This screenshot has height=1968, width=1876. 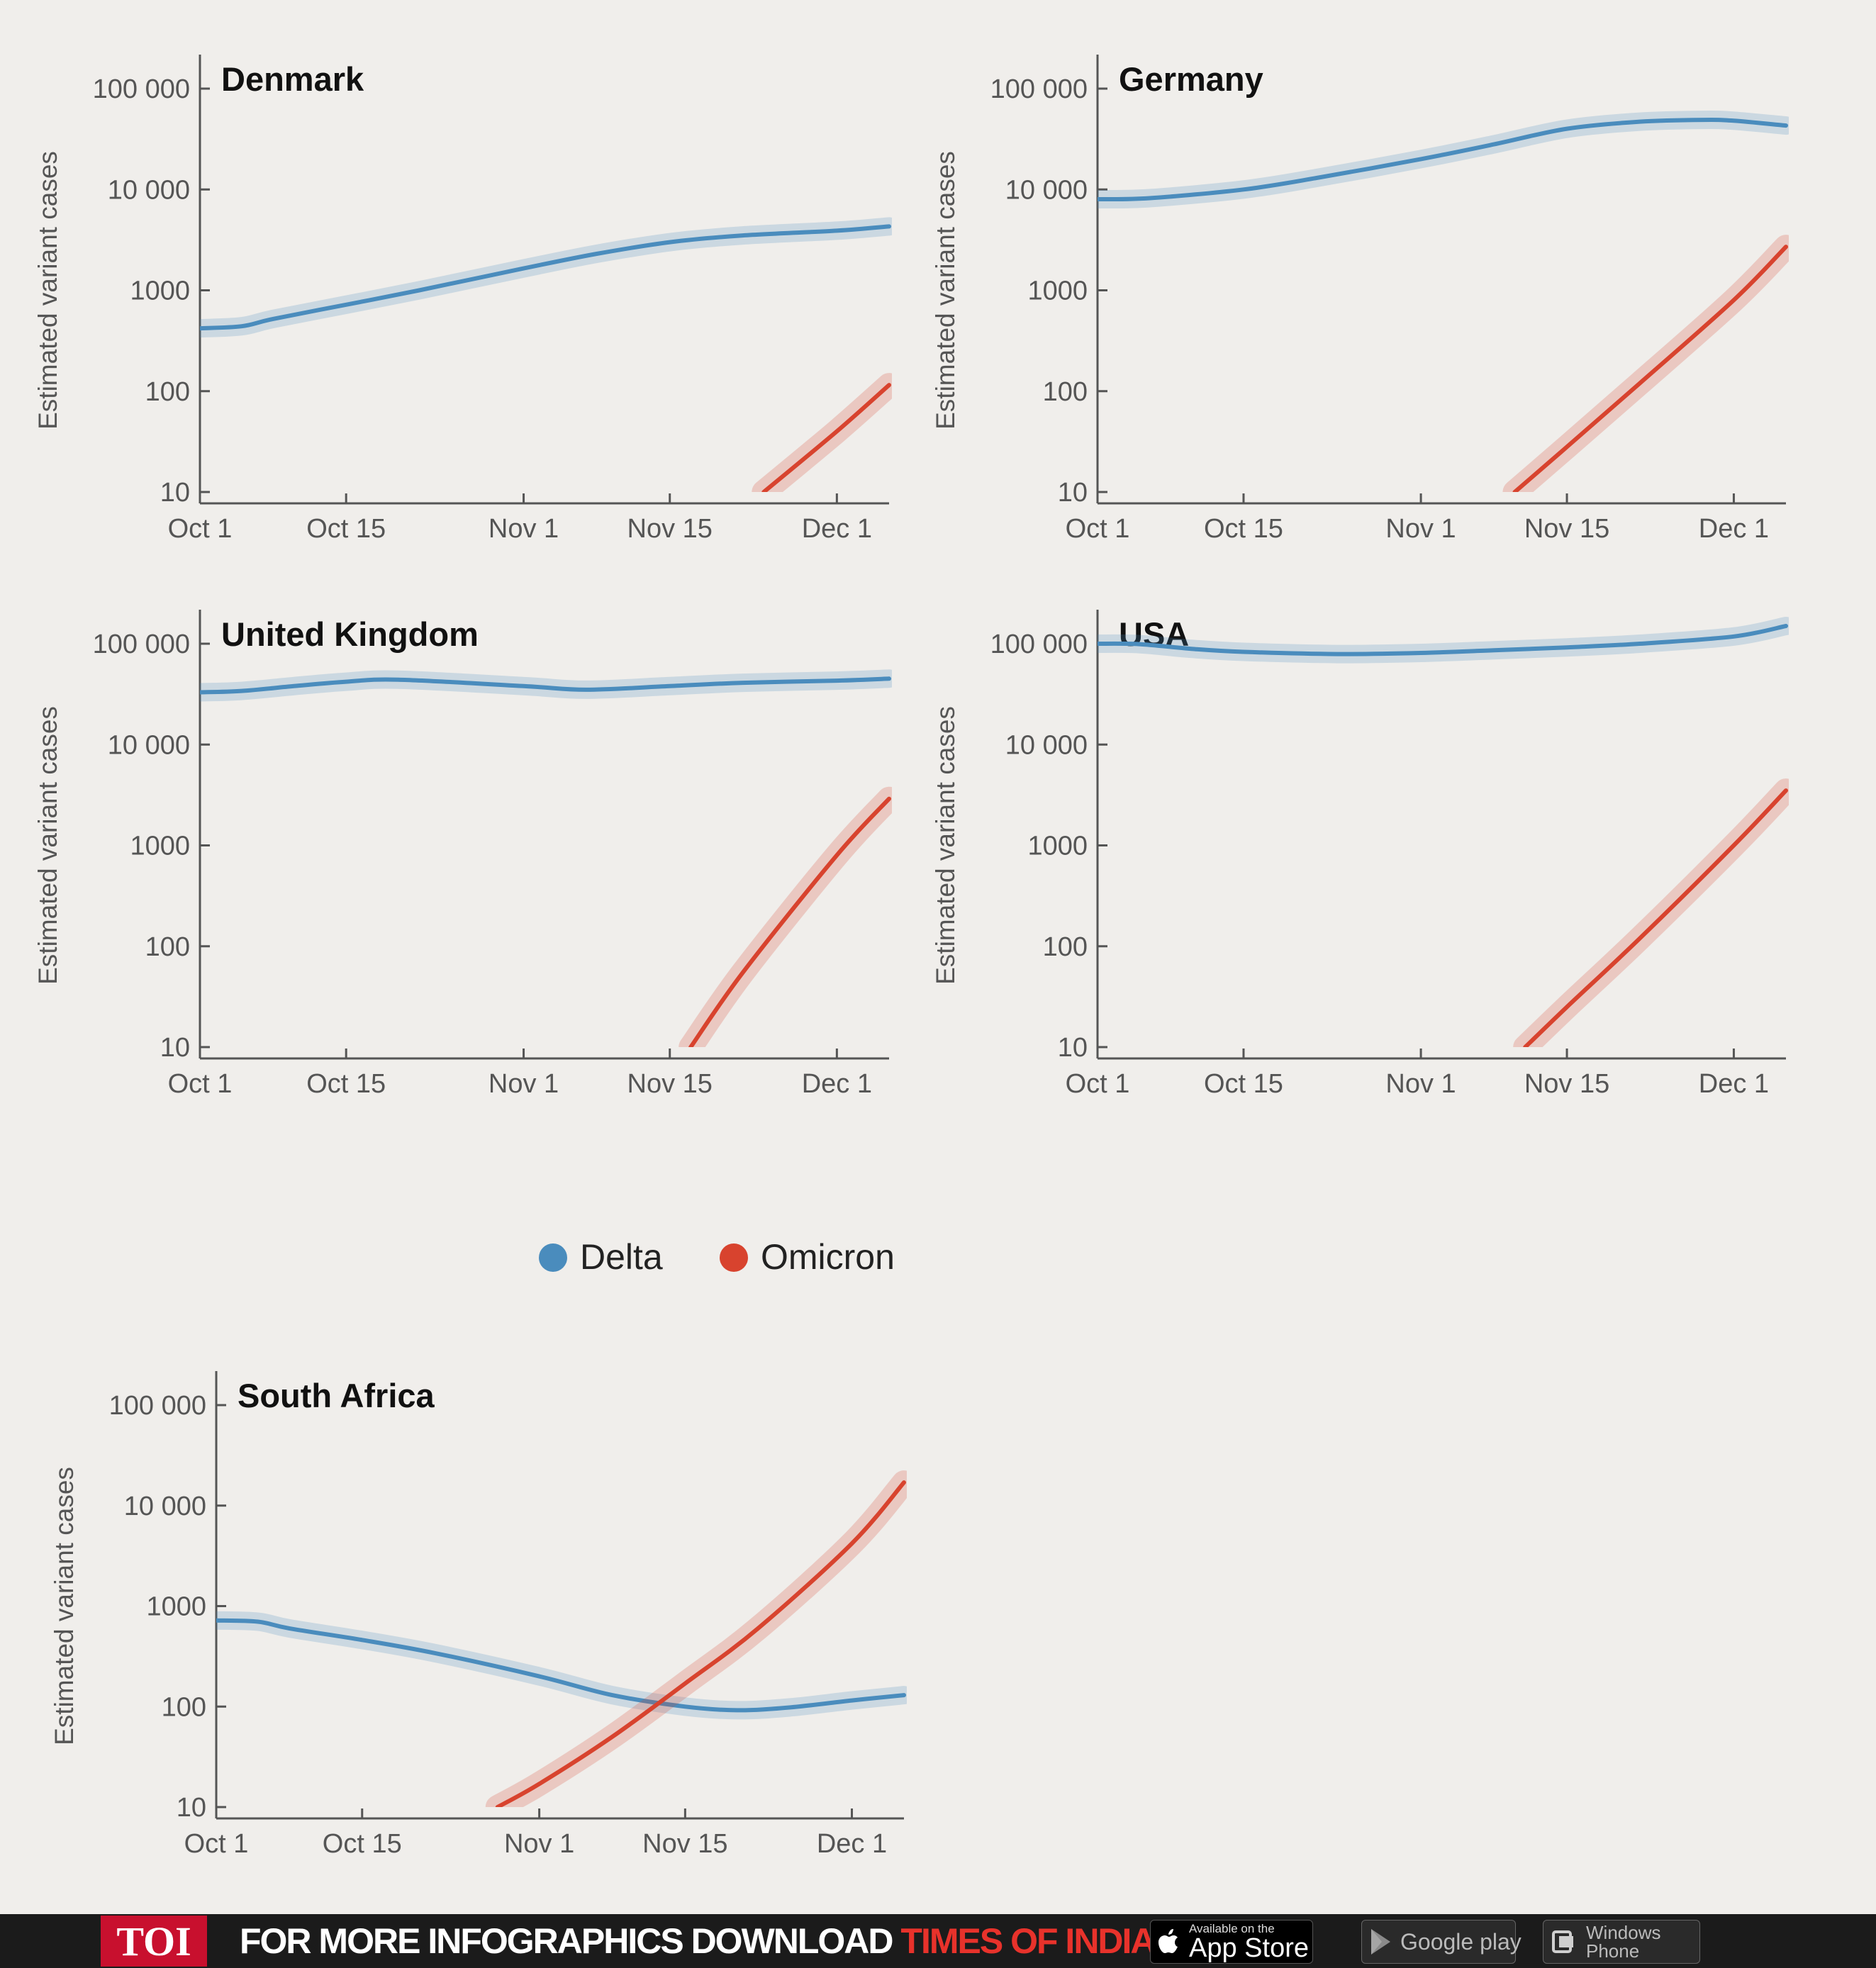 What do you see at coordinates (292, 79) in the screenshot?
I see `panel-title: Denmark` at bounding box center [292, 79].